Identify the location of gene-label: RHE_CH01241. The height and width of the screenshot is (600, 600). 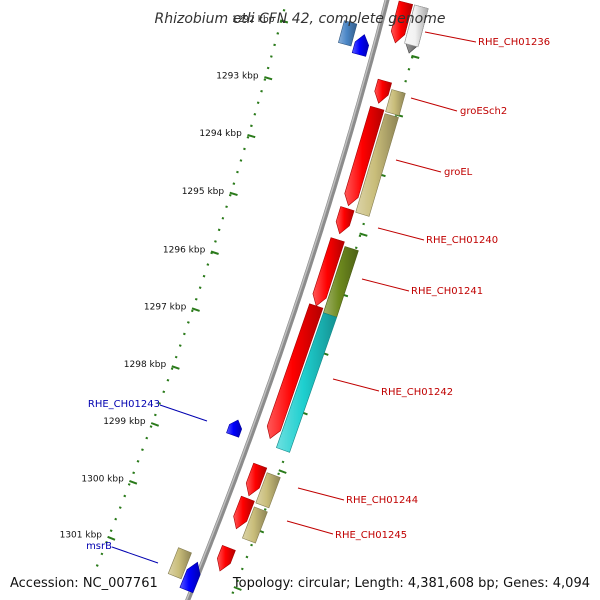
(447, 291).